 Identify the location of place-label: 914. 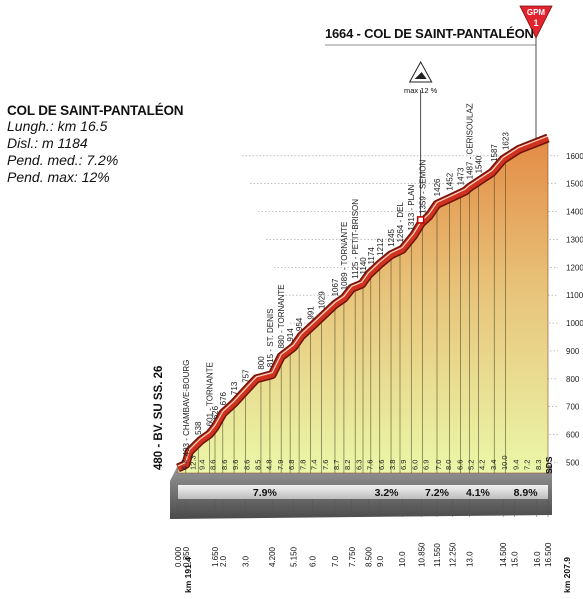
(290, 335).